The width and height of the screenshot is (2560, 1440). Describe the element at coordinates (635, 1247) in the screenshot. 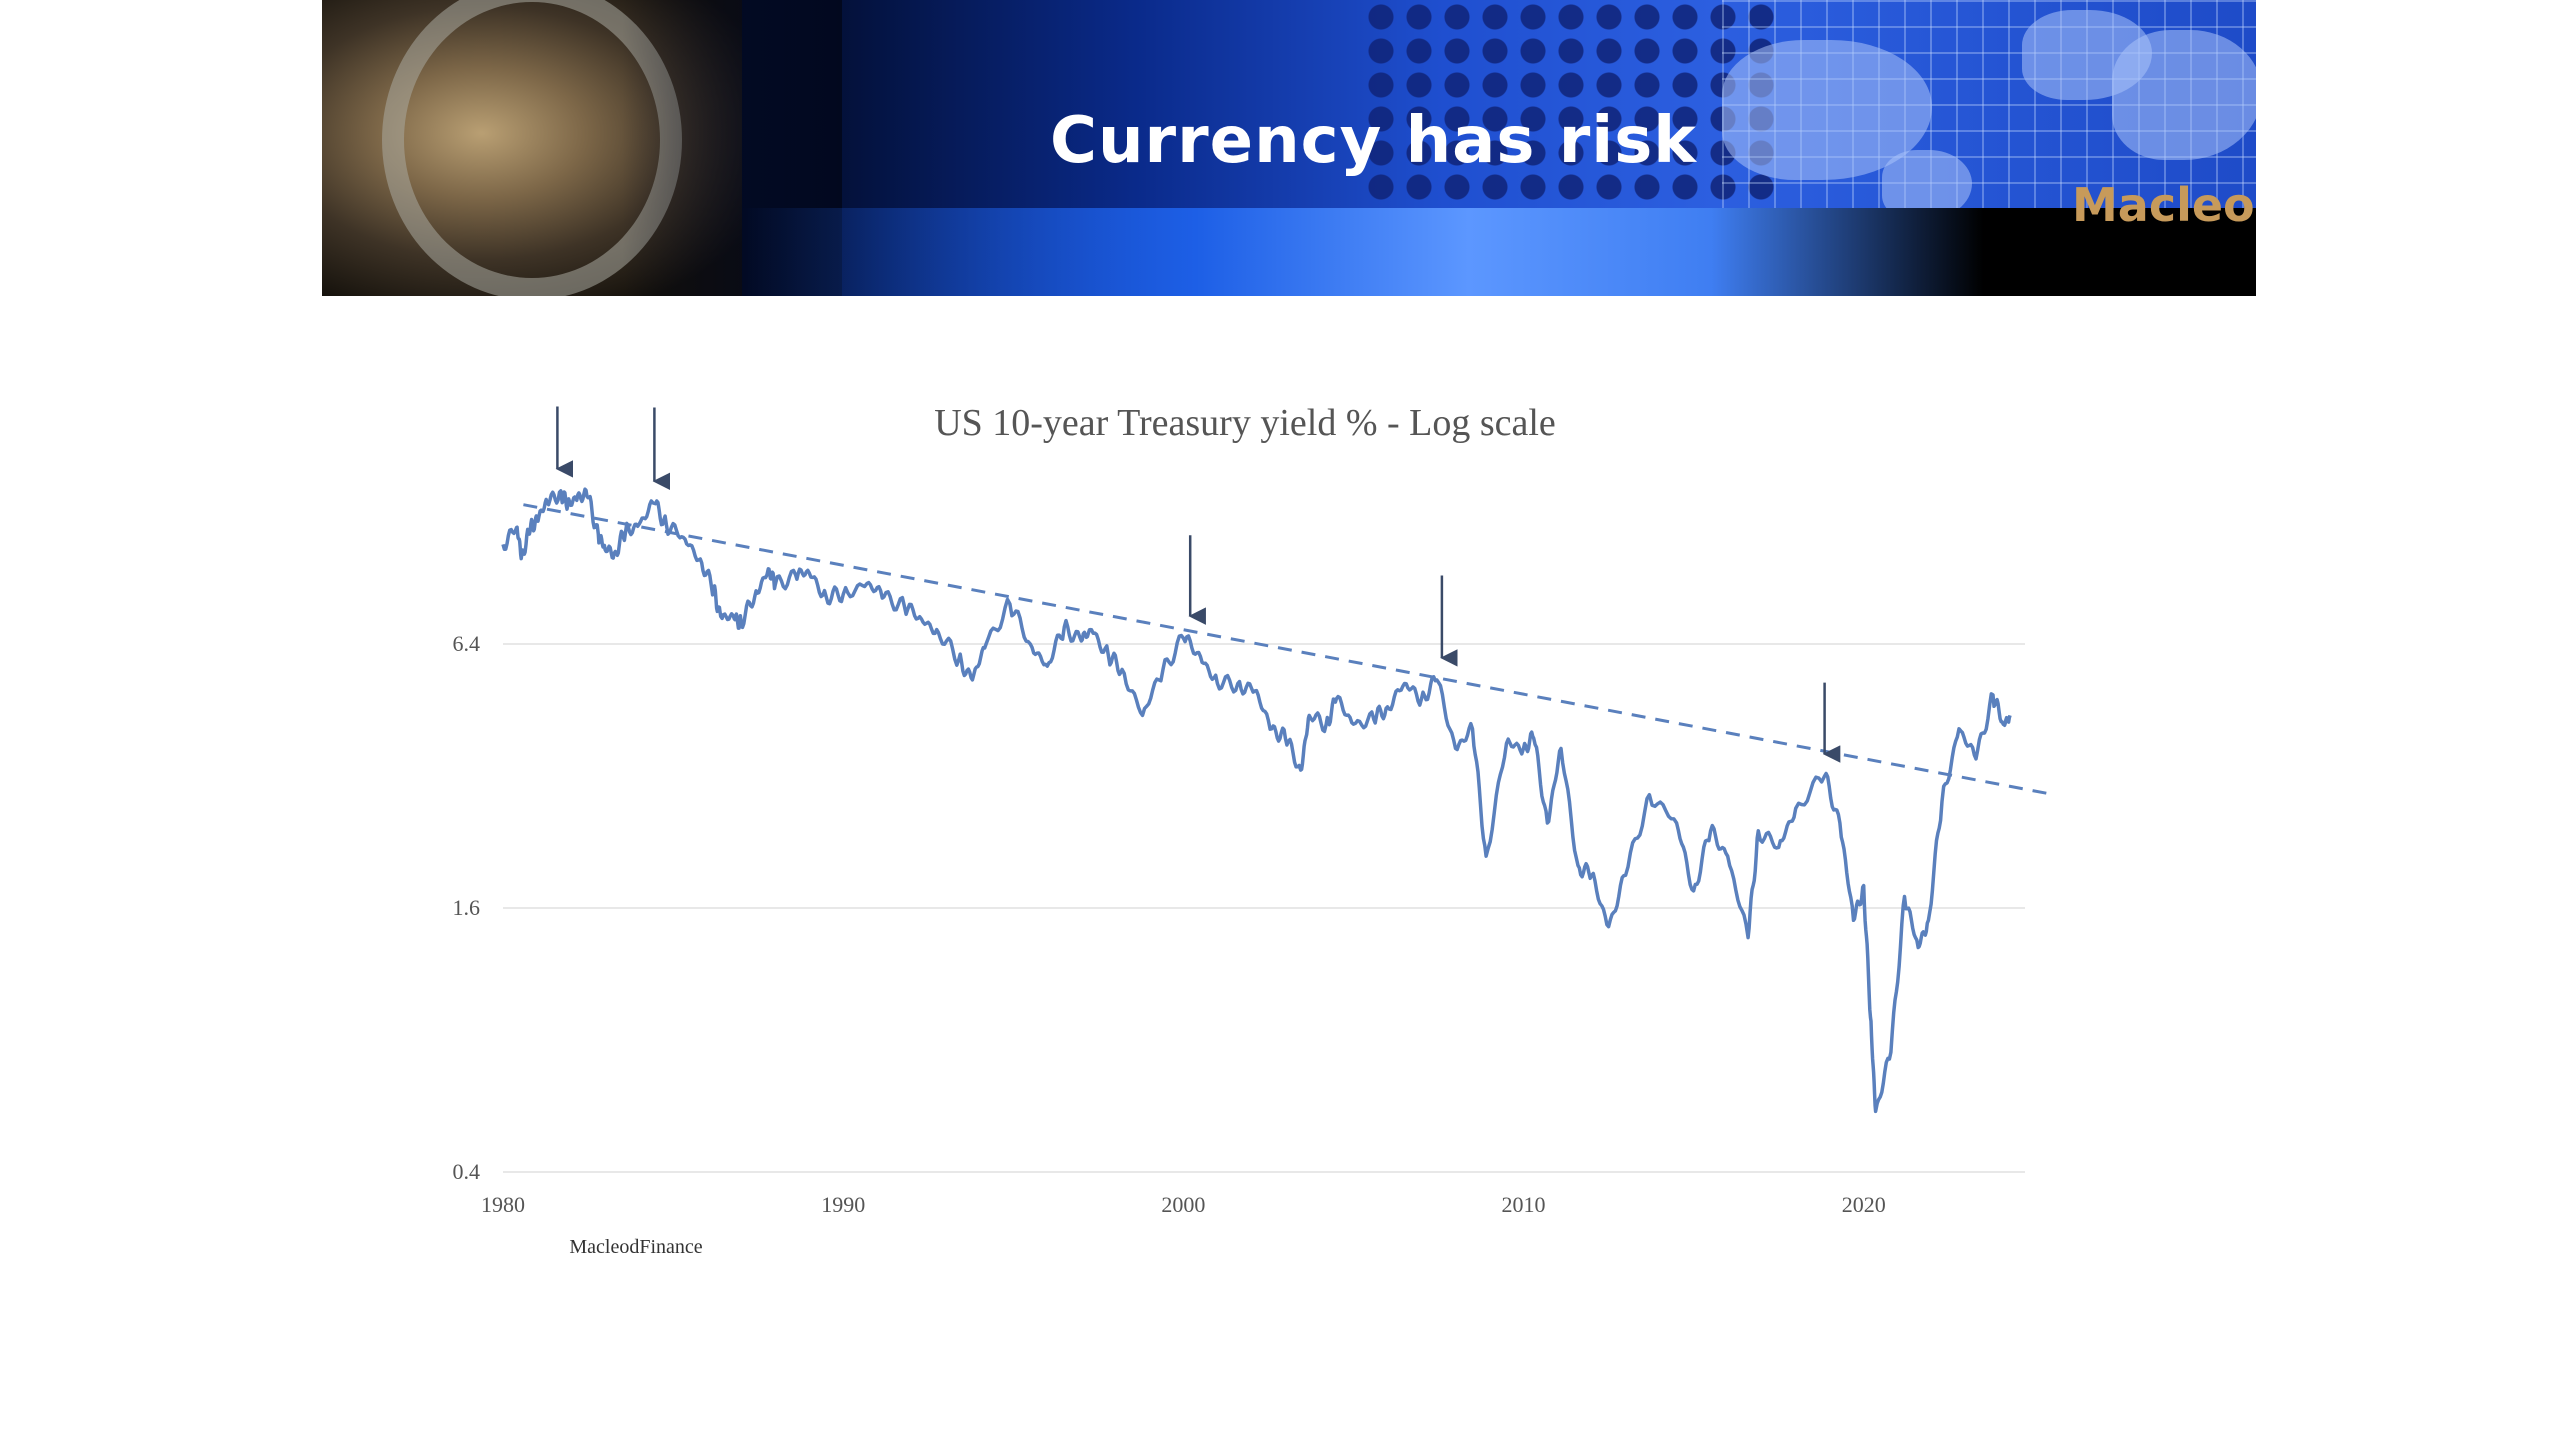

I see `chart-source-label: MacleodFinance` at that location.